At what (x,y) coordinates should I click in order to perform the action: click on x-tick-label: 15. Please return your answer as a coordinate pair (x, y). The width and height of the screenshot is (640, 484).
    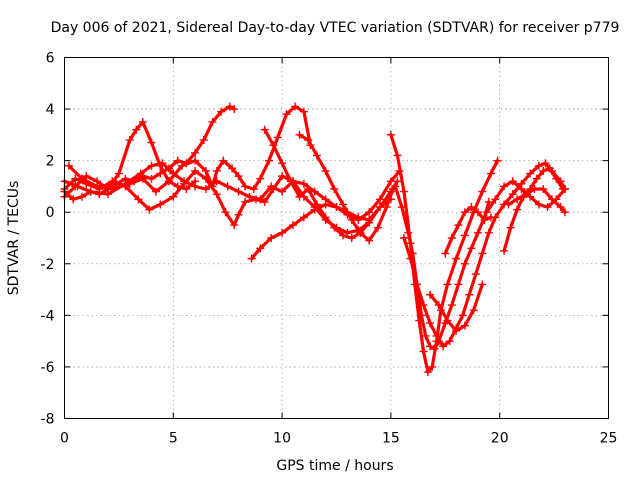
    Looking at the image, I should click on (391, 439).